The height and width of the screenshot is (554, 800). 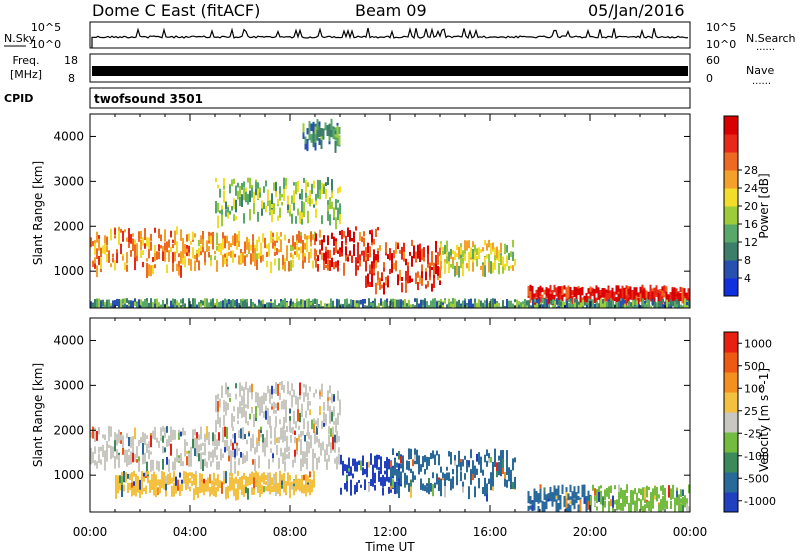 I want to click on freq-tick-low: 8, so click(x=71, y=78).